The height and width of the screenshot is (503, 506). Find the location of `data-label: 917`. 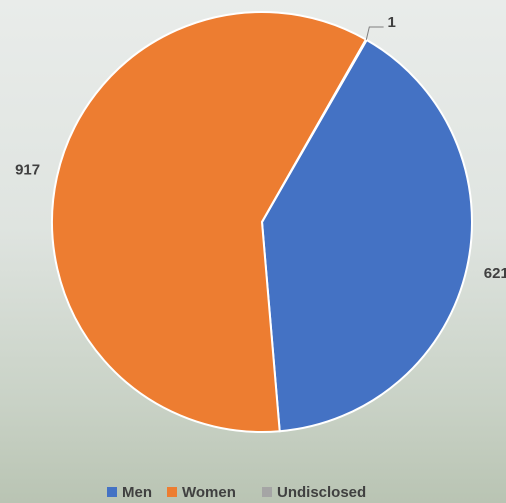

data-label: 917 is located at coordinates (27, 169).